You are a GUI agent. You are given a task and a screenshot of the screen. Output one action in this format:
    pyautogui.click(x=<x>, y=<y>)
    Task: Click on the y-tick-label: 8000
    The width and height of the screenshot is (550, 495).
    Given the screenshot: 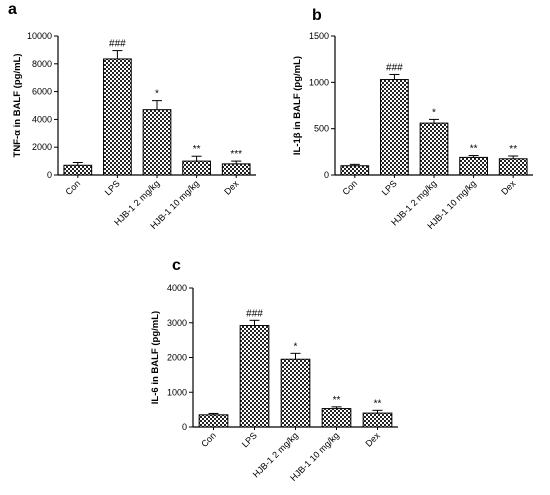 What is the action you would take?
    pyautogui.click(x=42, y=64)
    